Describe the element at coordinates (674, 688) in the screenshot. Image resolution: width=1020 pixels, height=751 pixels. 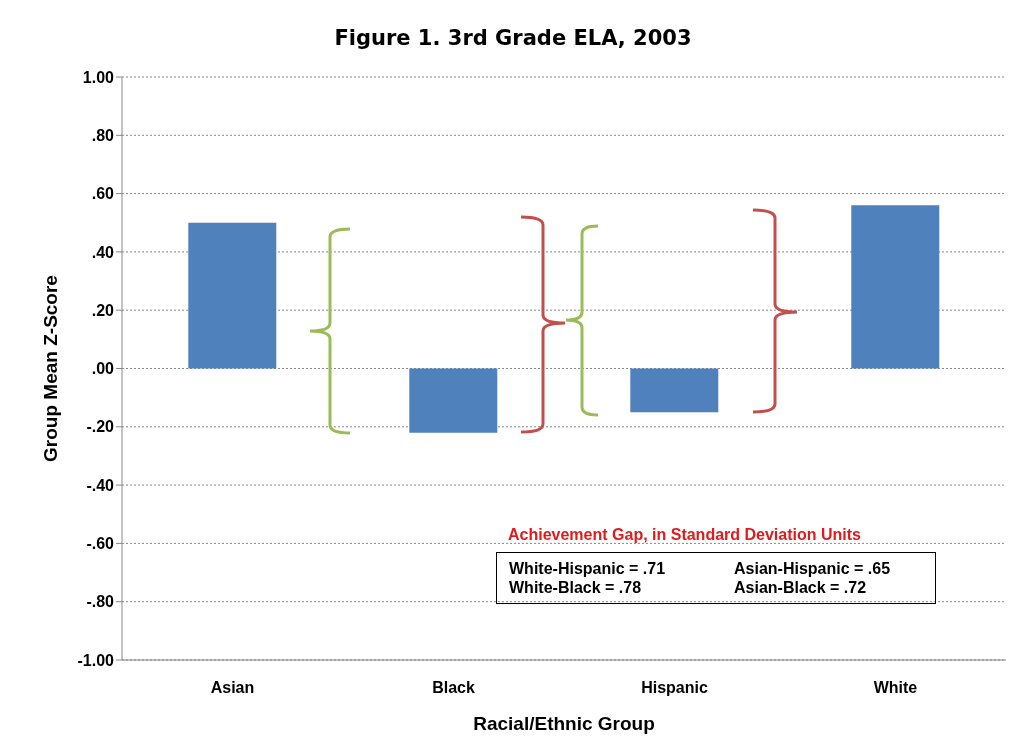
I see `x-tick-label: Hispanic` at that location.